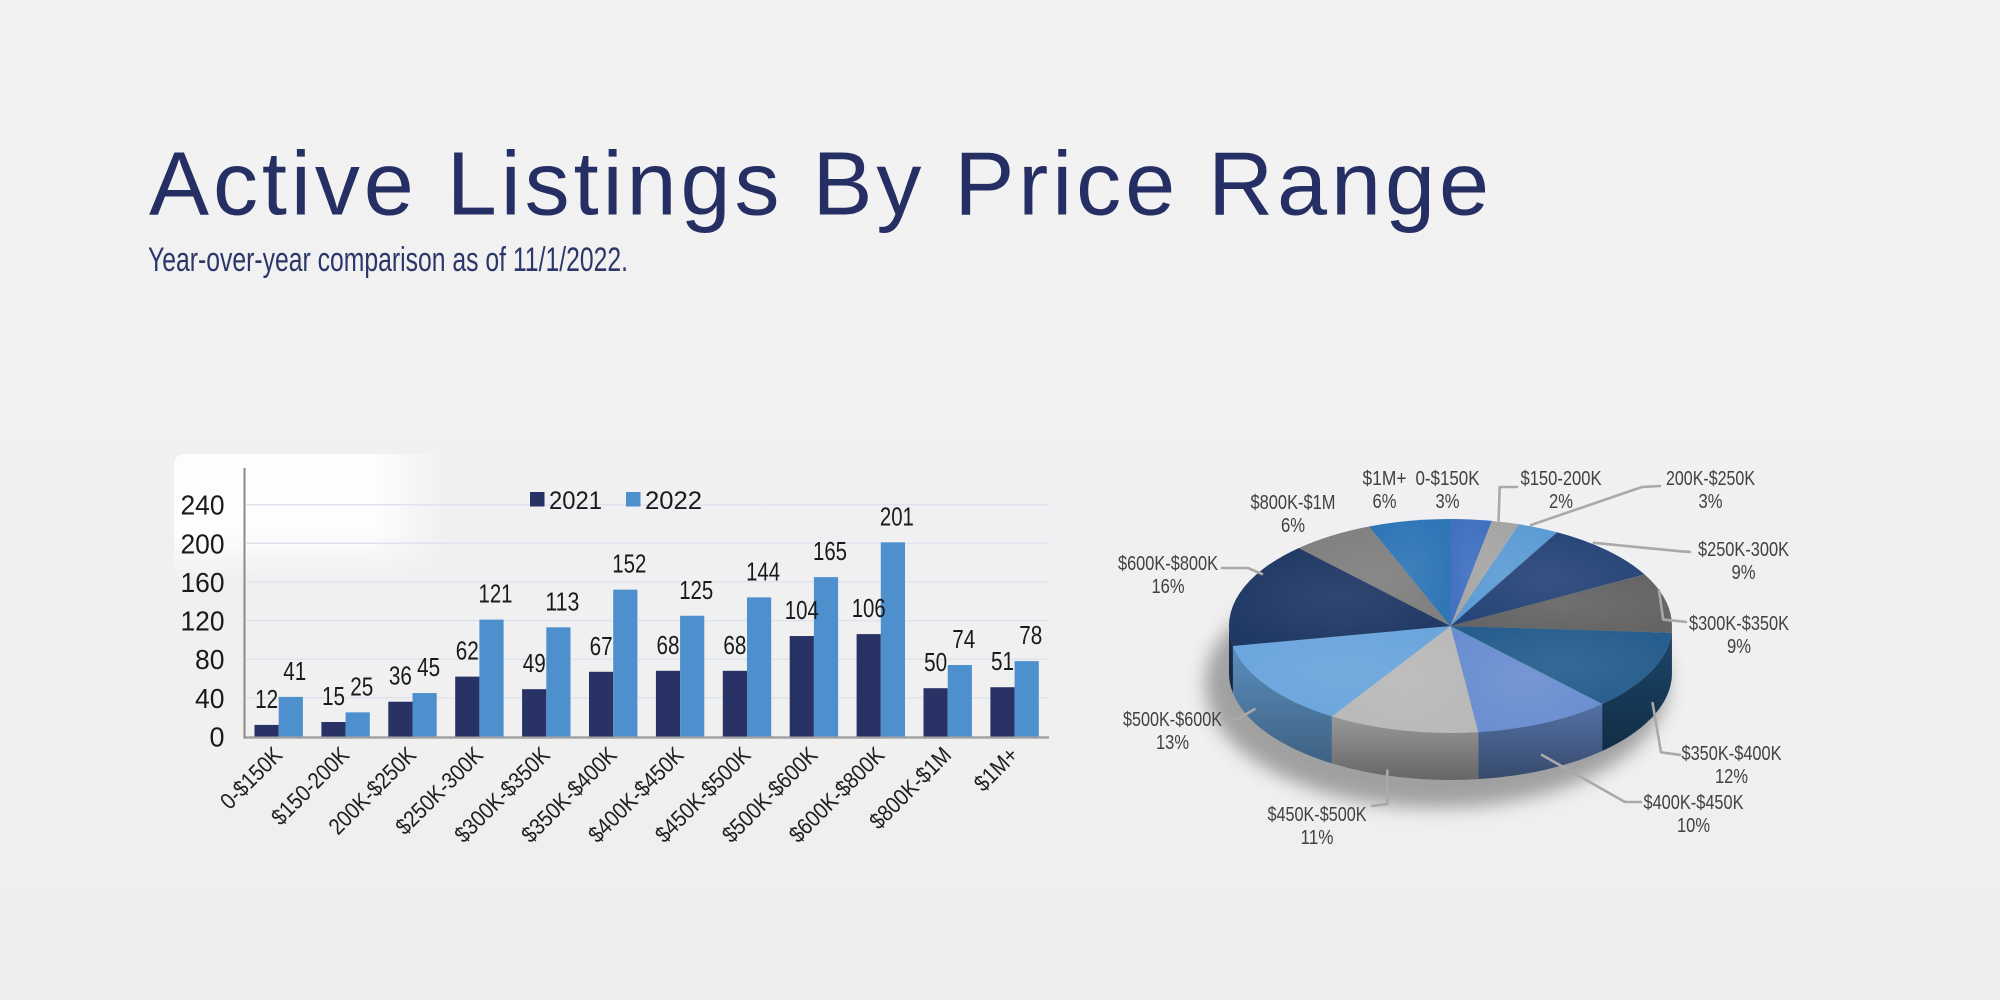 The image size is (2000, 1005). What do you see at coordinates (203, 582) in the screenshot?
I see `svg-text: 160` at bounding box center [203, 582].